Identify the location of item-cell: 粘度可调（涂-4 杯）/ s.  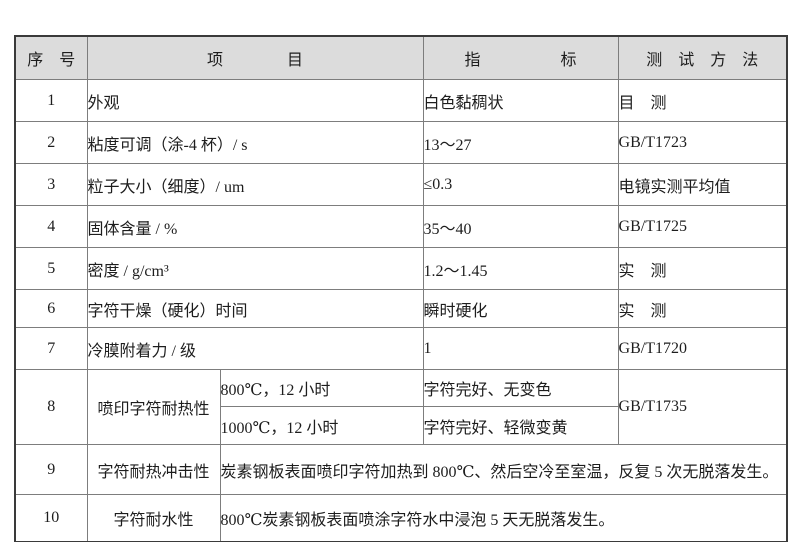
(255, 142).